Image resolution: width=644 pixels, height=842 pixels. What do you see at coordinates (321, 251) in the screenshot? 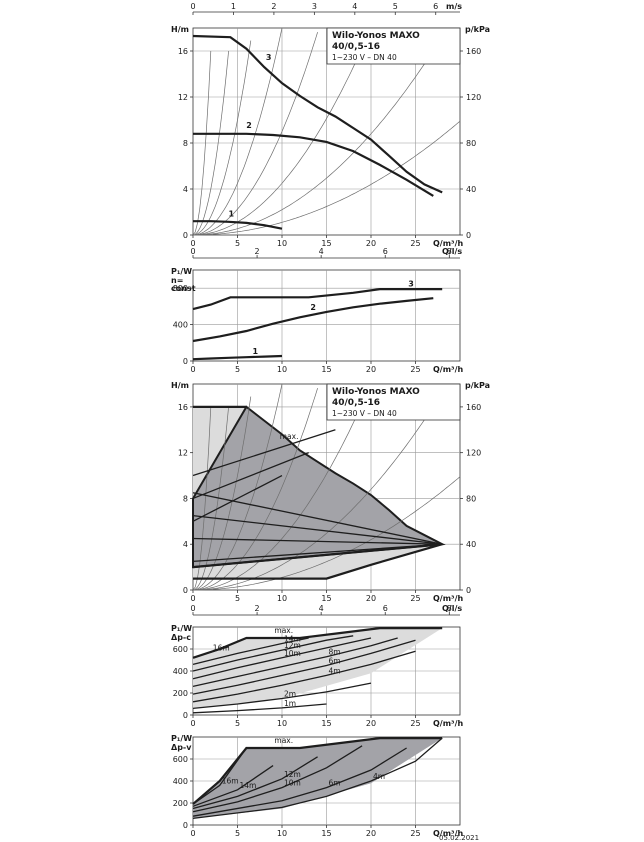
I see `ls-axis-tick-label: 4` at bounding box center [321, 251].